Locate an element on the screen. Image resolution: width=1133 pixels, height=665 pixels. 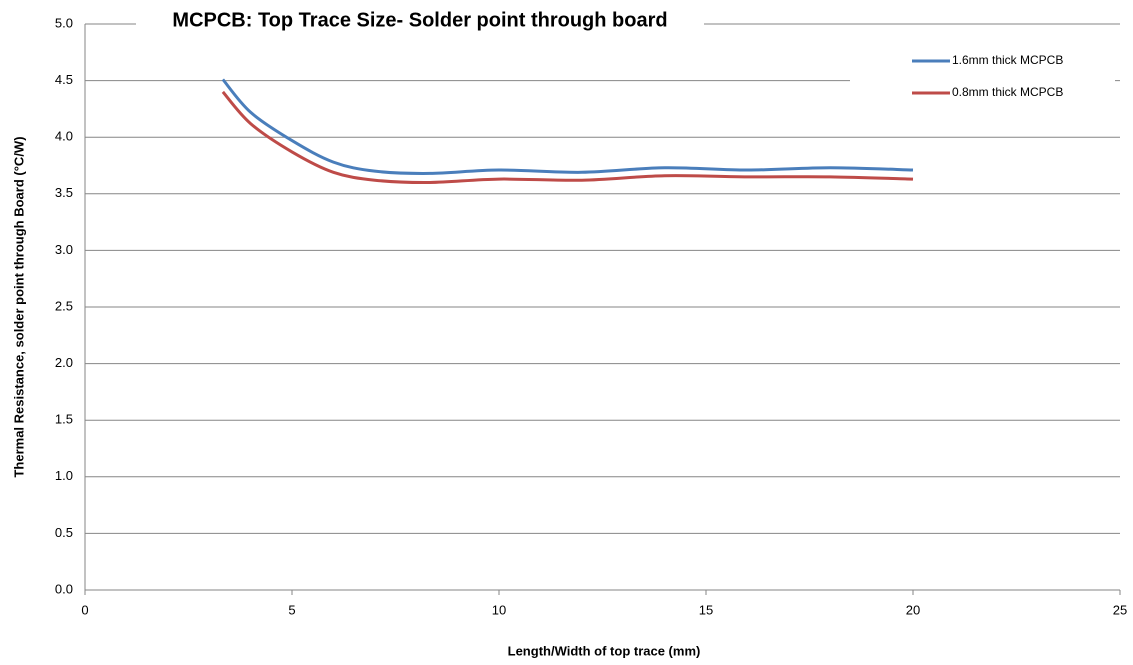
y-tick-label: 1.5 is located at coordinates (64, 419).